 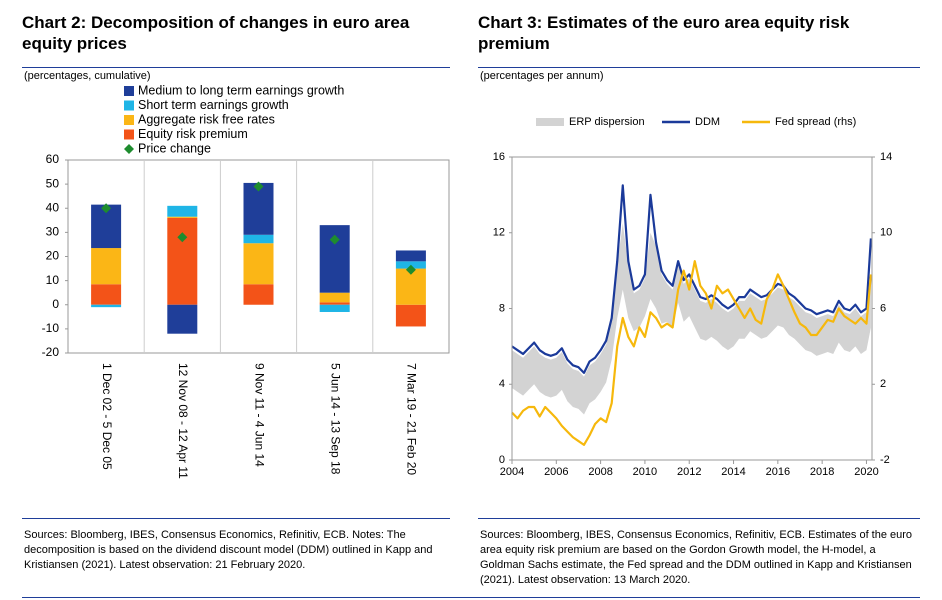 I want to click on y-tick-label: -10, so click(x=51, y=328).